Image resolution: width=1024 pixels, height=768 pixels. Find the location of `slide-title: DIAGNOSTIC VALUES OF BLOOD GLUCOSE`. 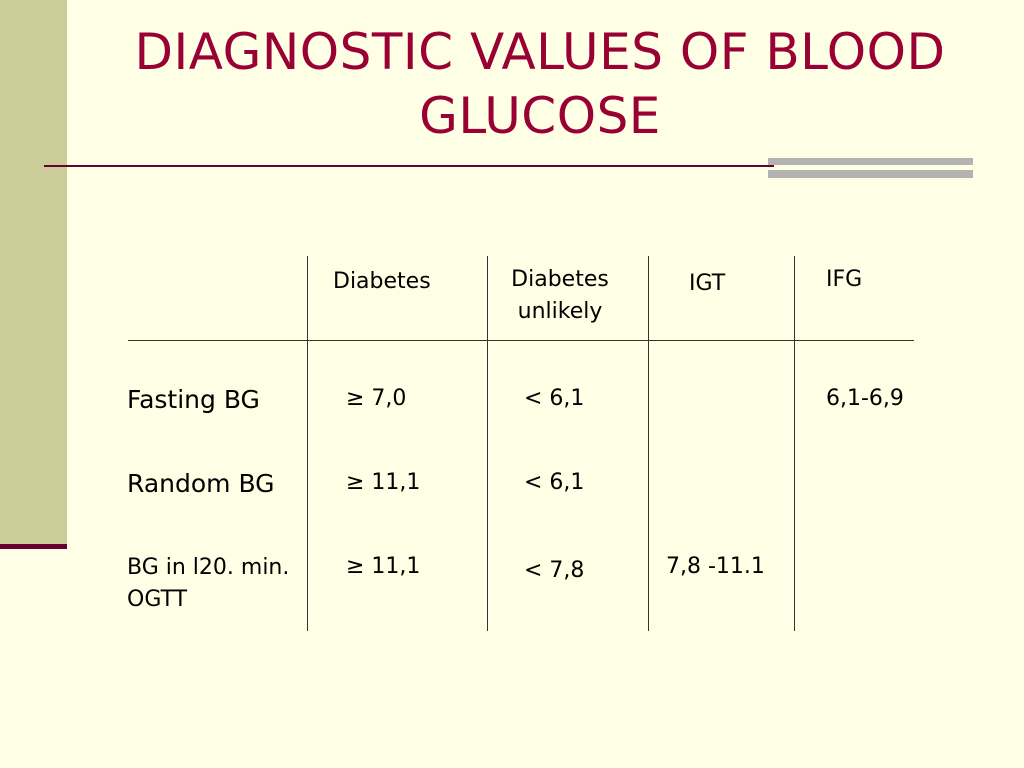

slide-title: DIAGNOSTIC VALUES OF BLOOD GLUCOSE is located at coordinates (540, 84).